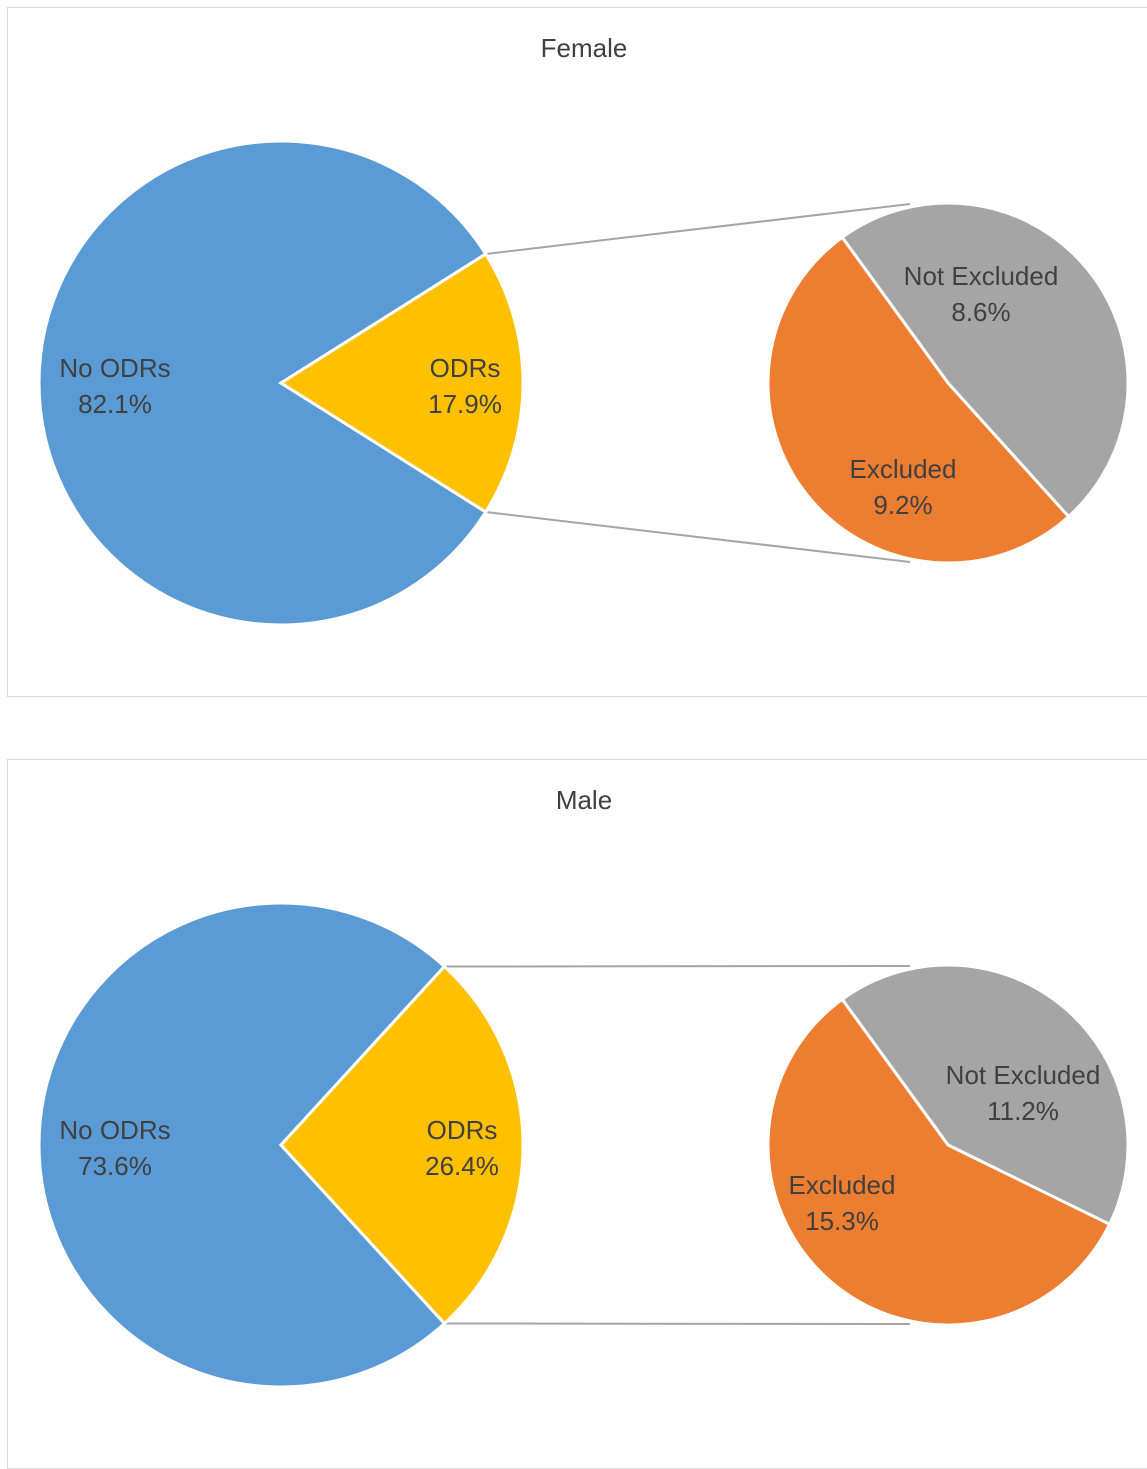 Image resolution: width=1147 pixels, height=1469 pixels. What do you see at coordinates (842, 1221) in the screenshot?
I see `data-label-value: 15.3%` at bounding box center [842, 1221].